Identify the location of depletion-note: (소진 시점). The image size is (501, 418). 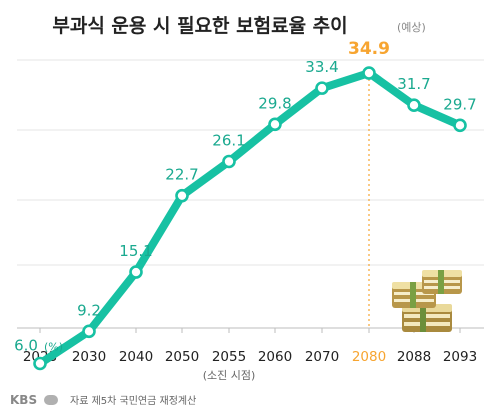
(229, 375).